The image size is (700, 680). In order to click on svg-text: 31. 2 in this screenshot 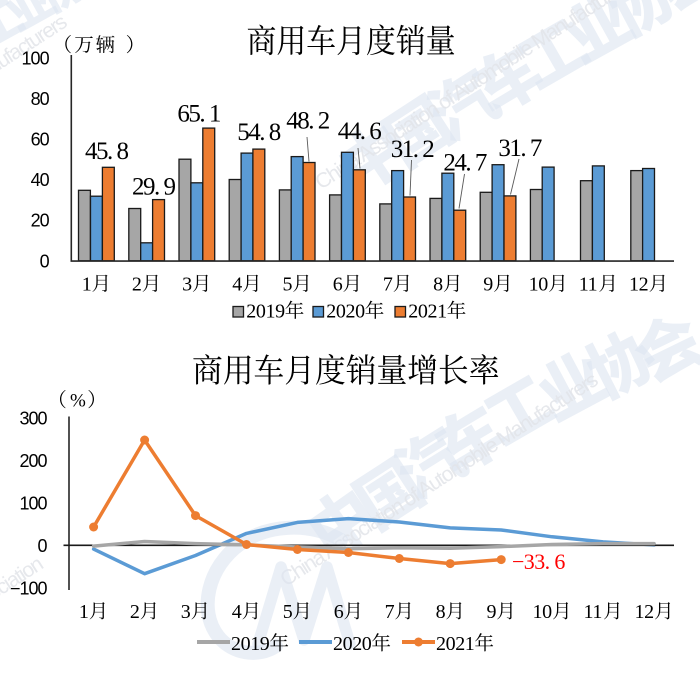, I will do `click(413, 149)`.